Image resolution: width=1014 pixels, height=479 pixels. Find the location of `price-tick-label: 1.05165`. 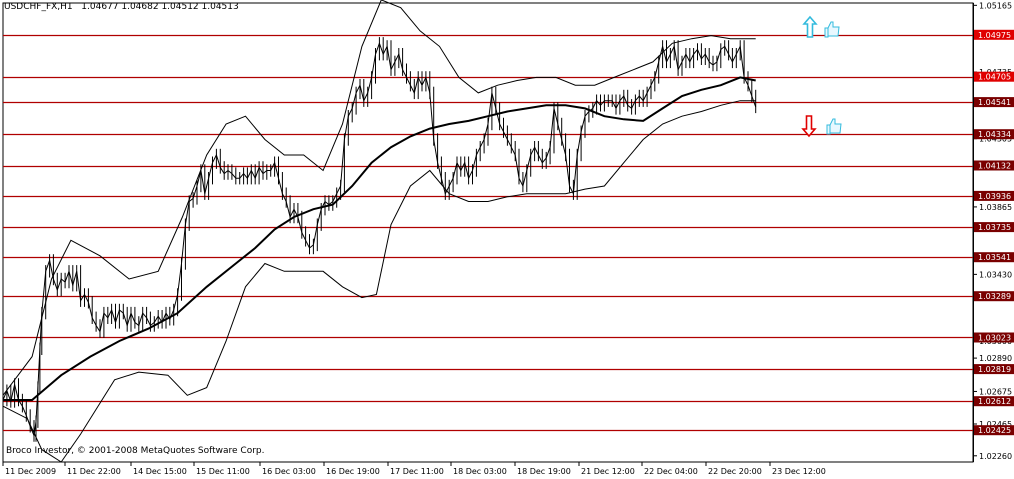

price-tick-label: 1.05165 is located at coordinates (995, 5).